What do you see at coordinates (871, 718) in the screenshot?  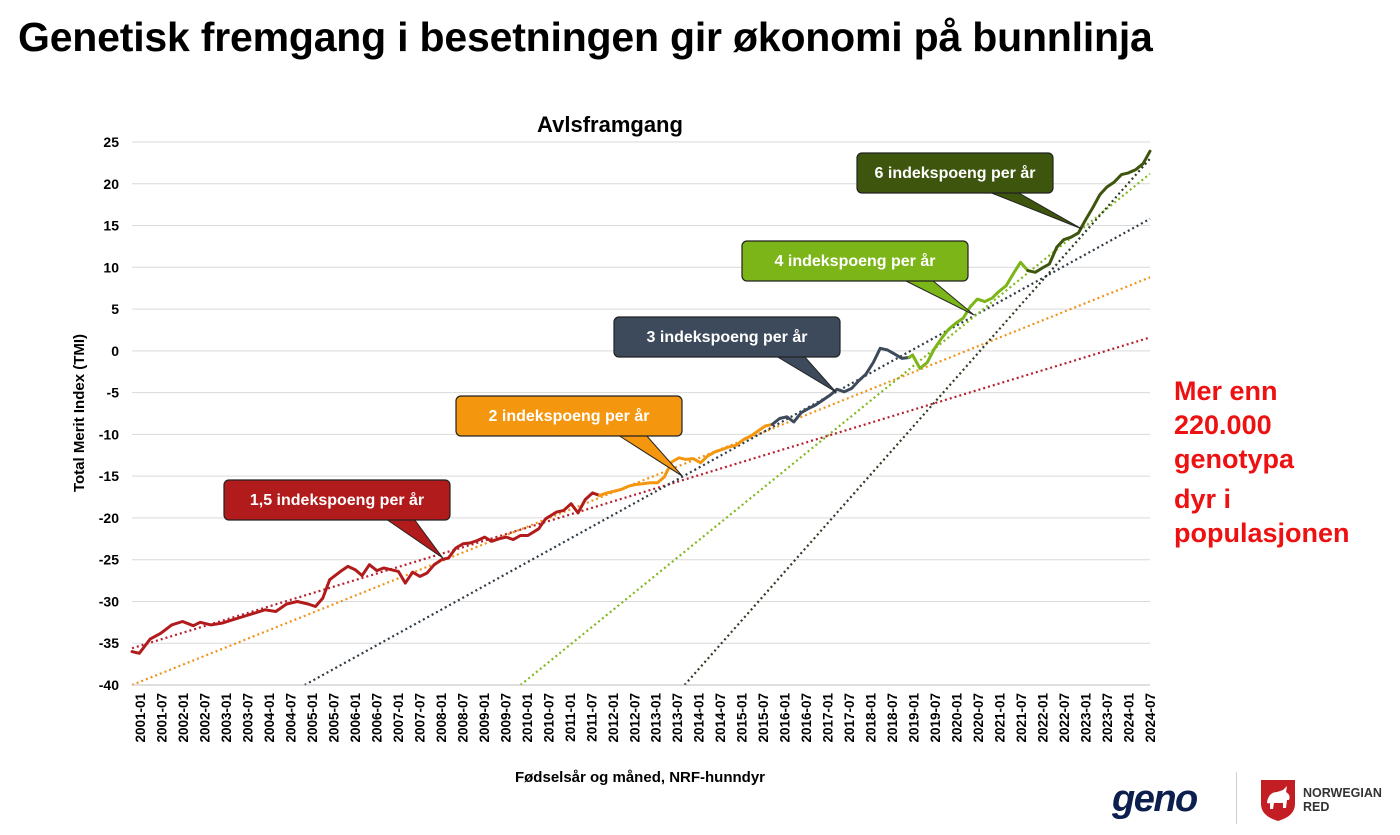 I see `x-tick-label: 2018-01` at bounding box center [871, 718].